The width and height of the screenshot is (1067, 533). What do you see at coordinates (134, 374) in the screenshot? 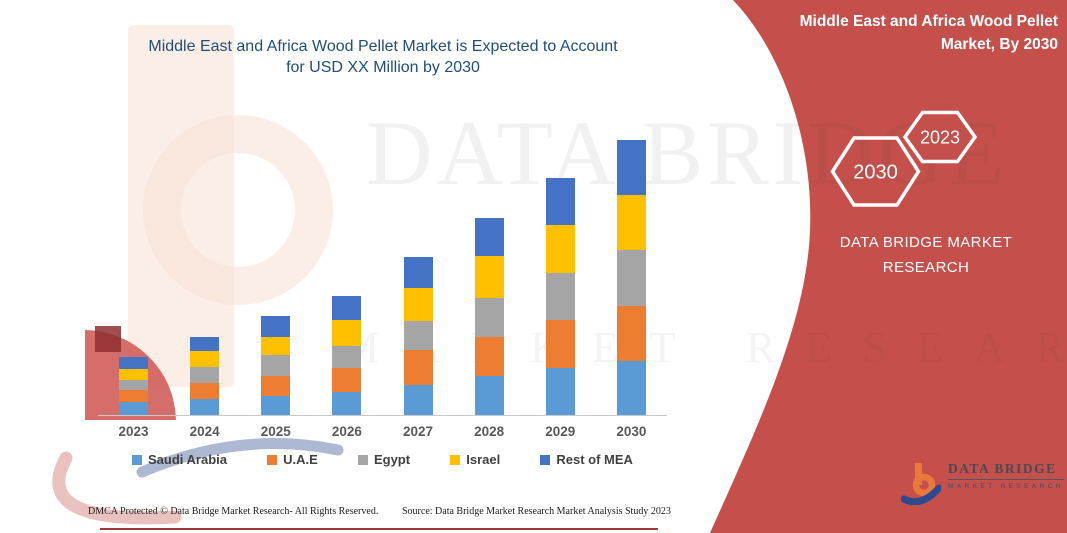
I see `bar-segment-israel-2023` at bounding box center [134, 374].